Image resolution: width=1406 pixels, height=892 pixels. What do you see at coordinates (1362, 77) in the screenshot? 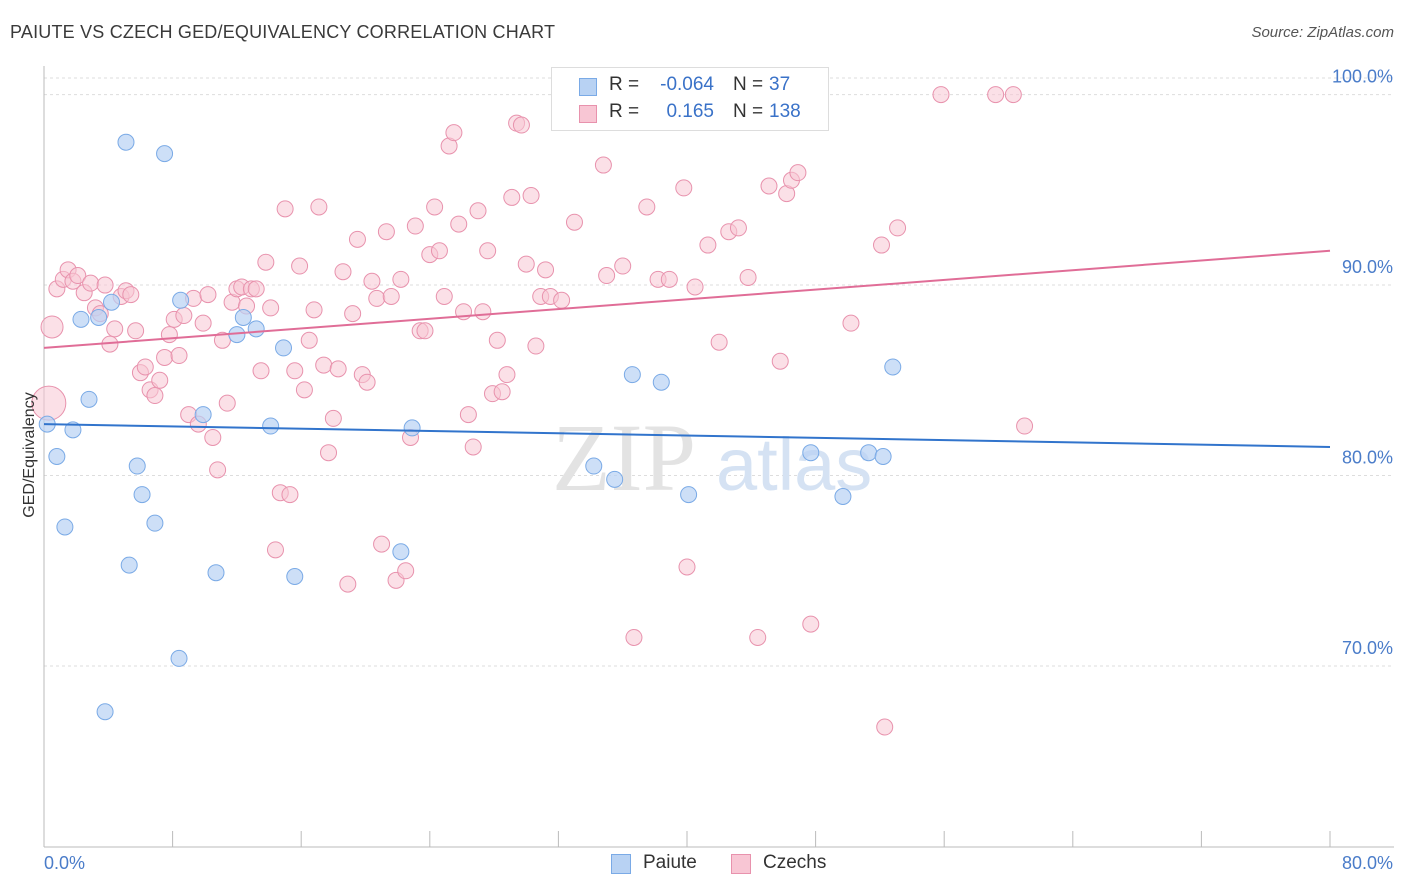
I see `y-tick-label: 100.0%` at bounding box center [1362, 77].